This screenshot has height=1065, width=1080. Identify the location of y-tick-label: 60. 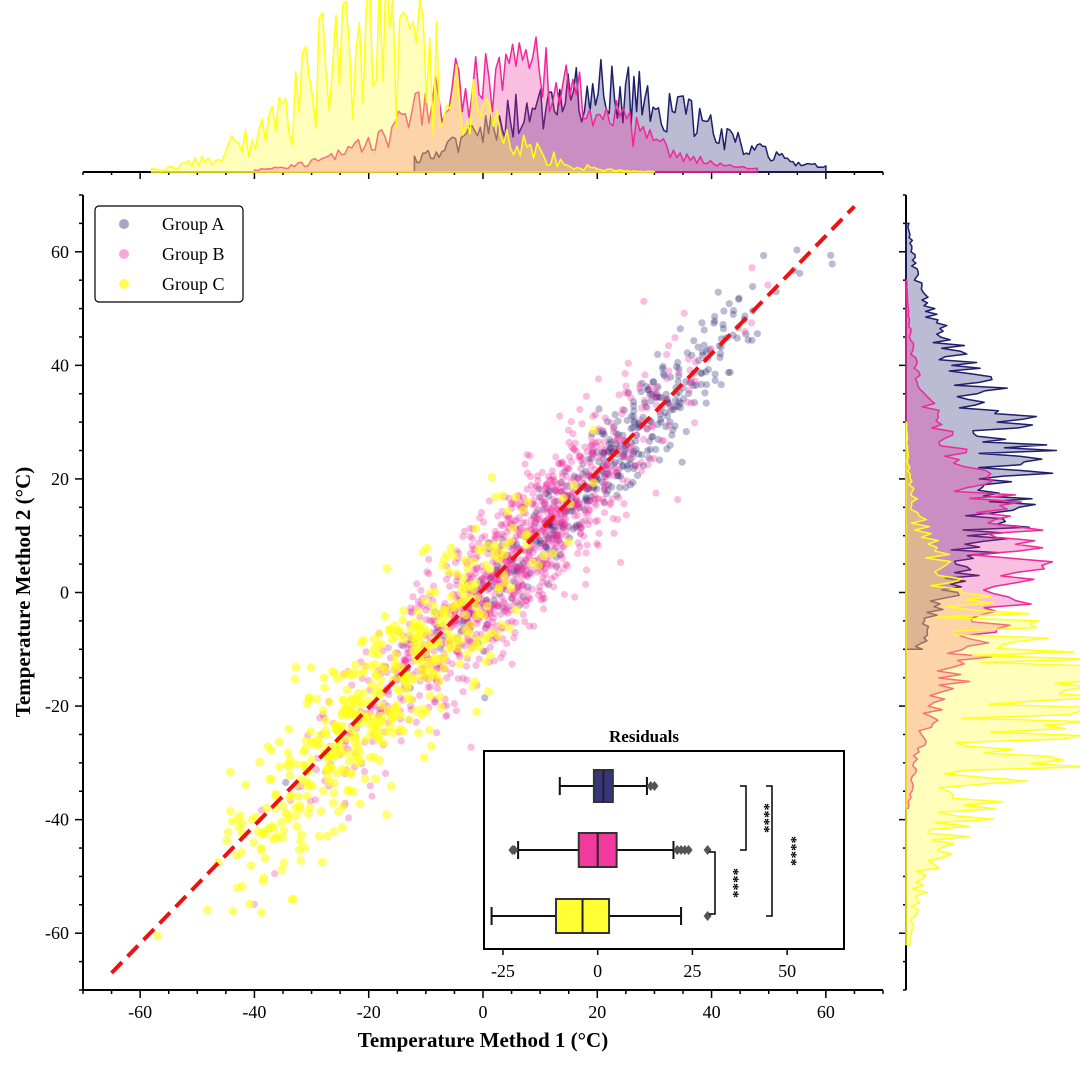
(60, 252).